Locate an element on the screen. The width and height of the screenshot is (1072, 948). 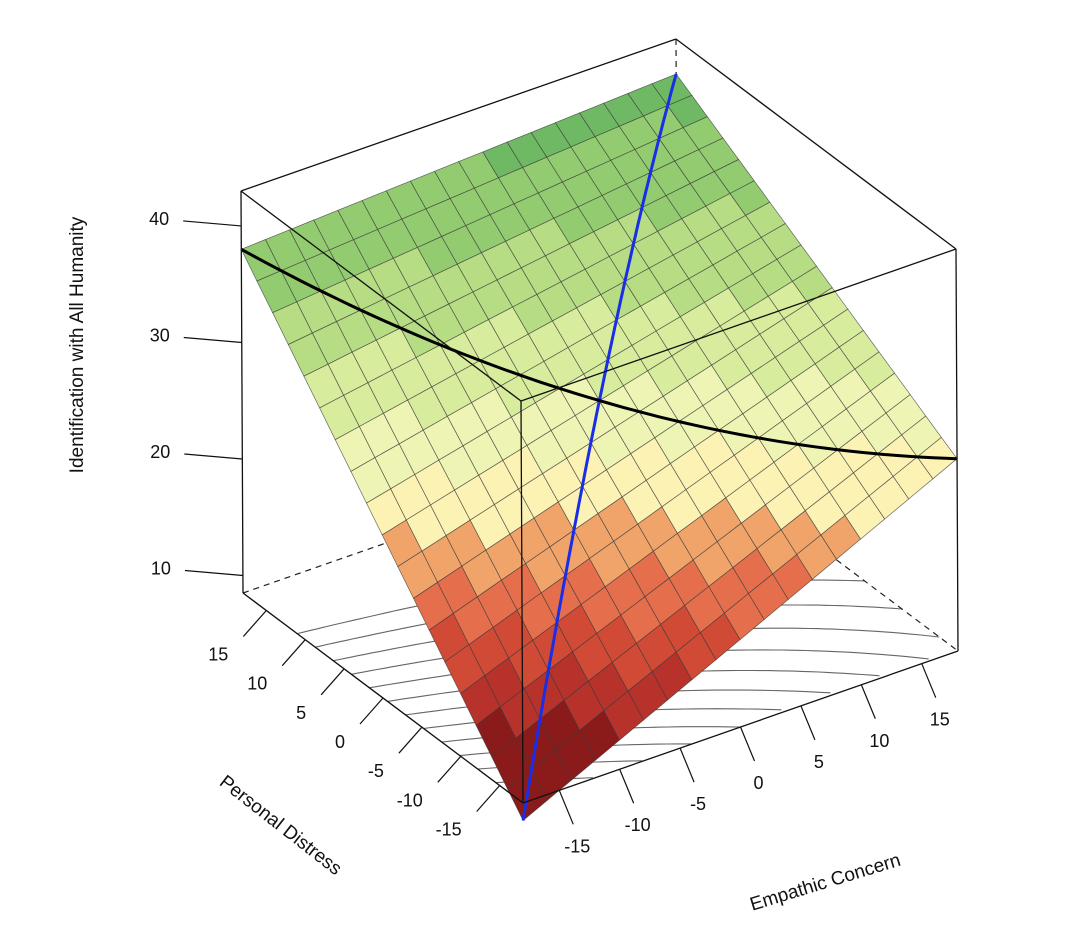
z-tick-label: 40 is located at coordinates (159, 219).